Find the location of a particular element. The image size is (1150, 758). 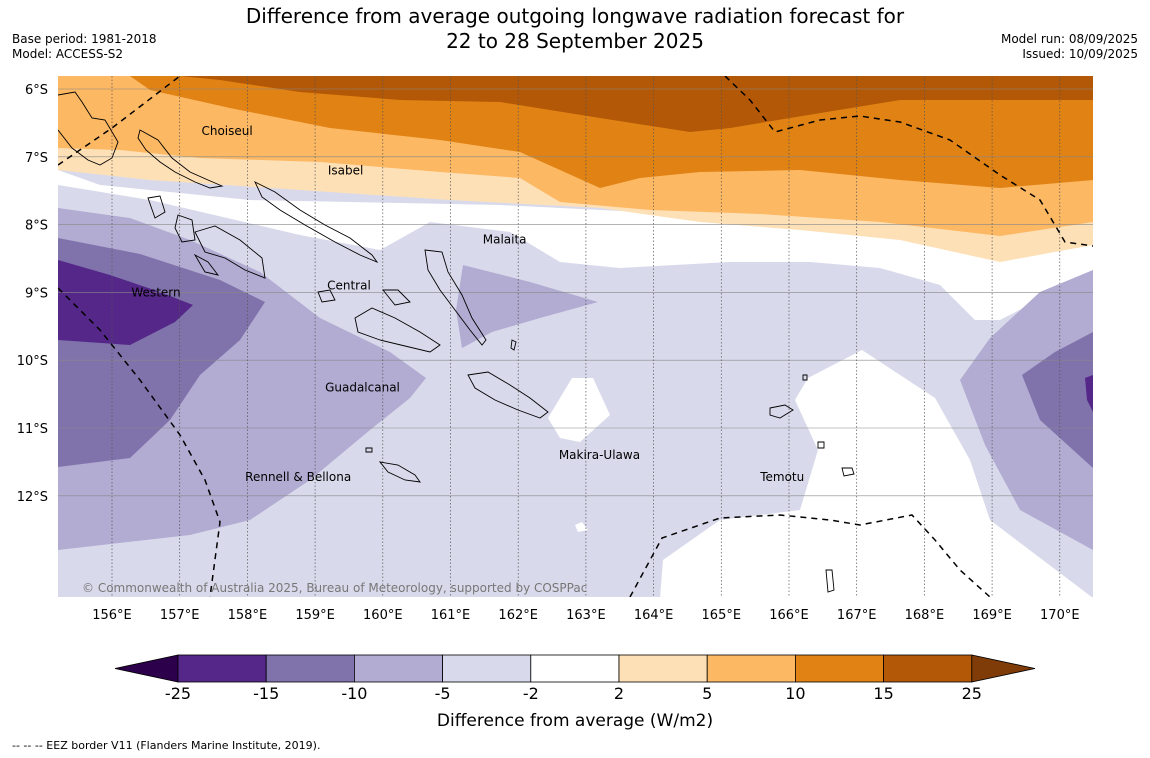

lat-label: 7°S is located at coordinates (36, 158).